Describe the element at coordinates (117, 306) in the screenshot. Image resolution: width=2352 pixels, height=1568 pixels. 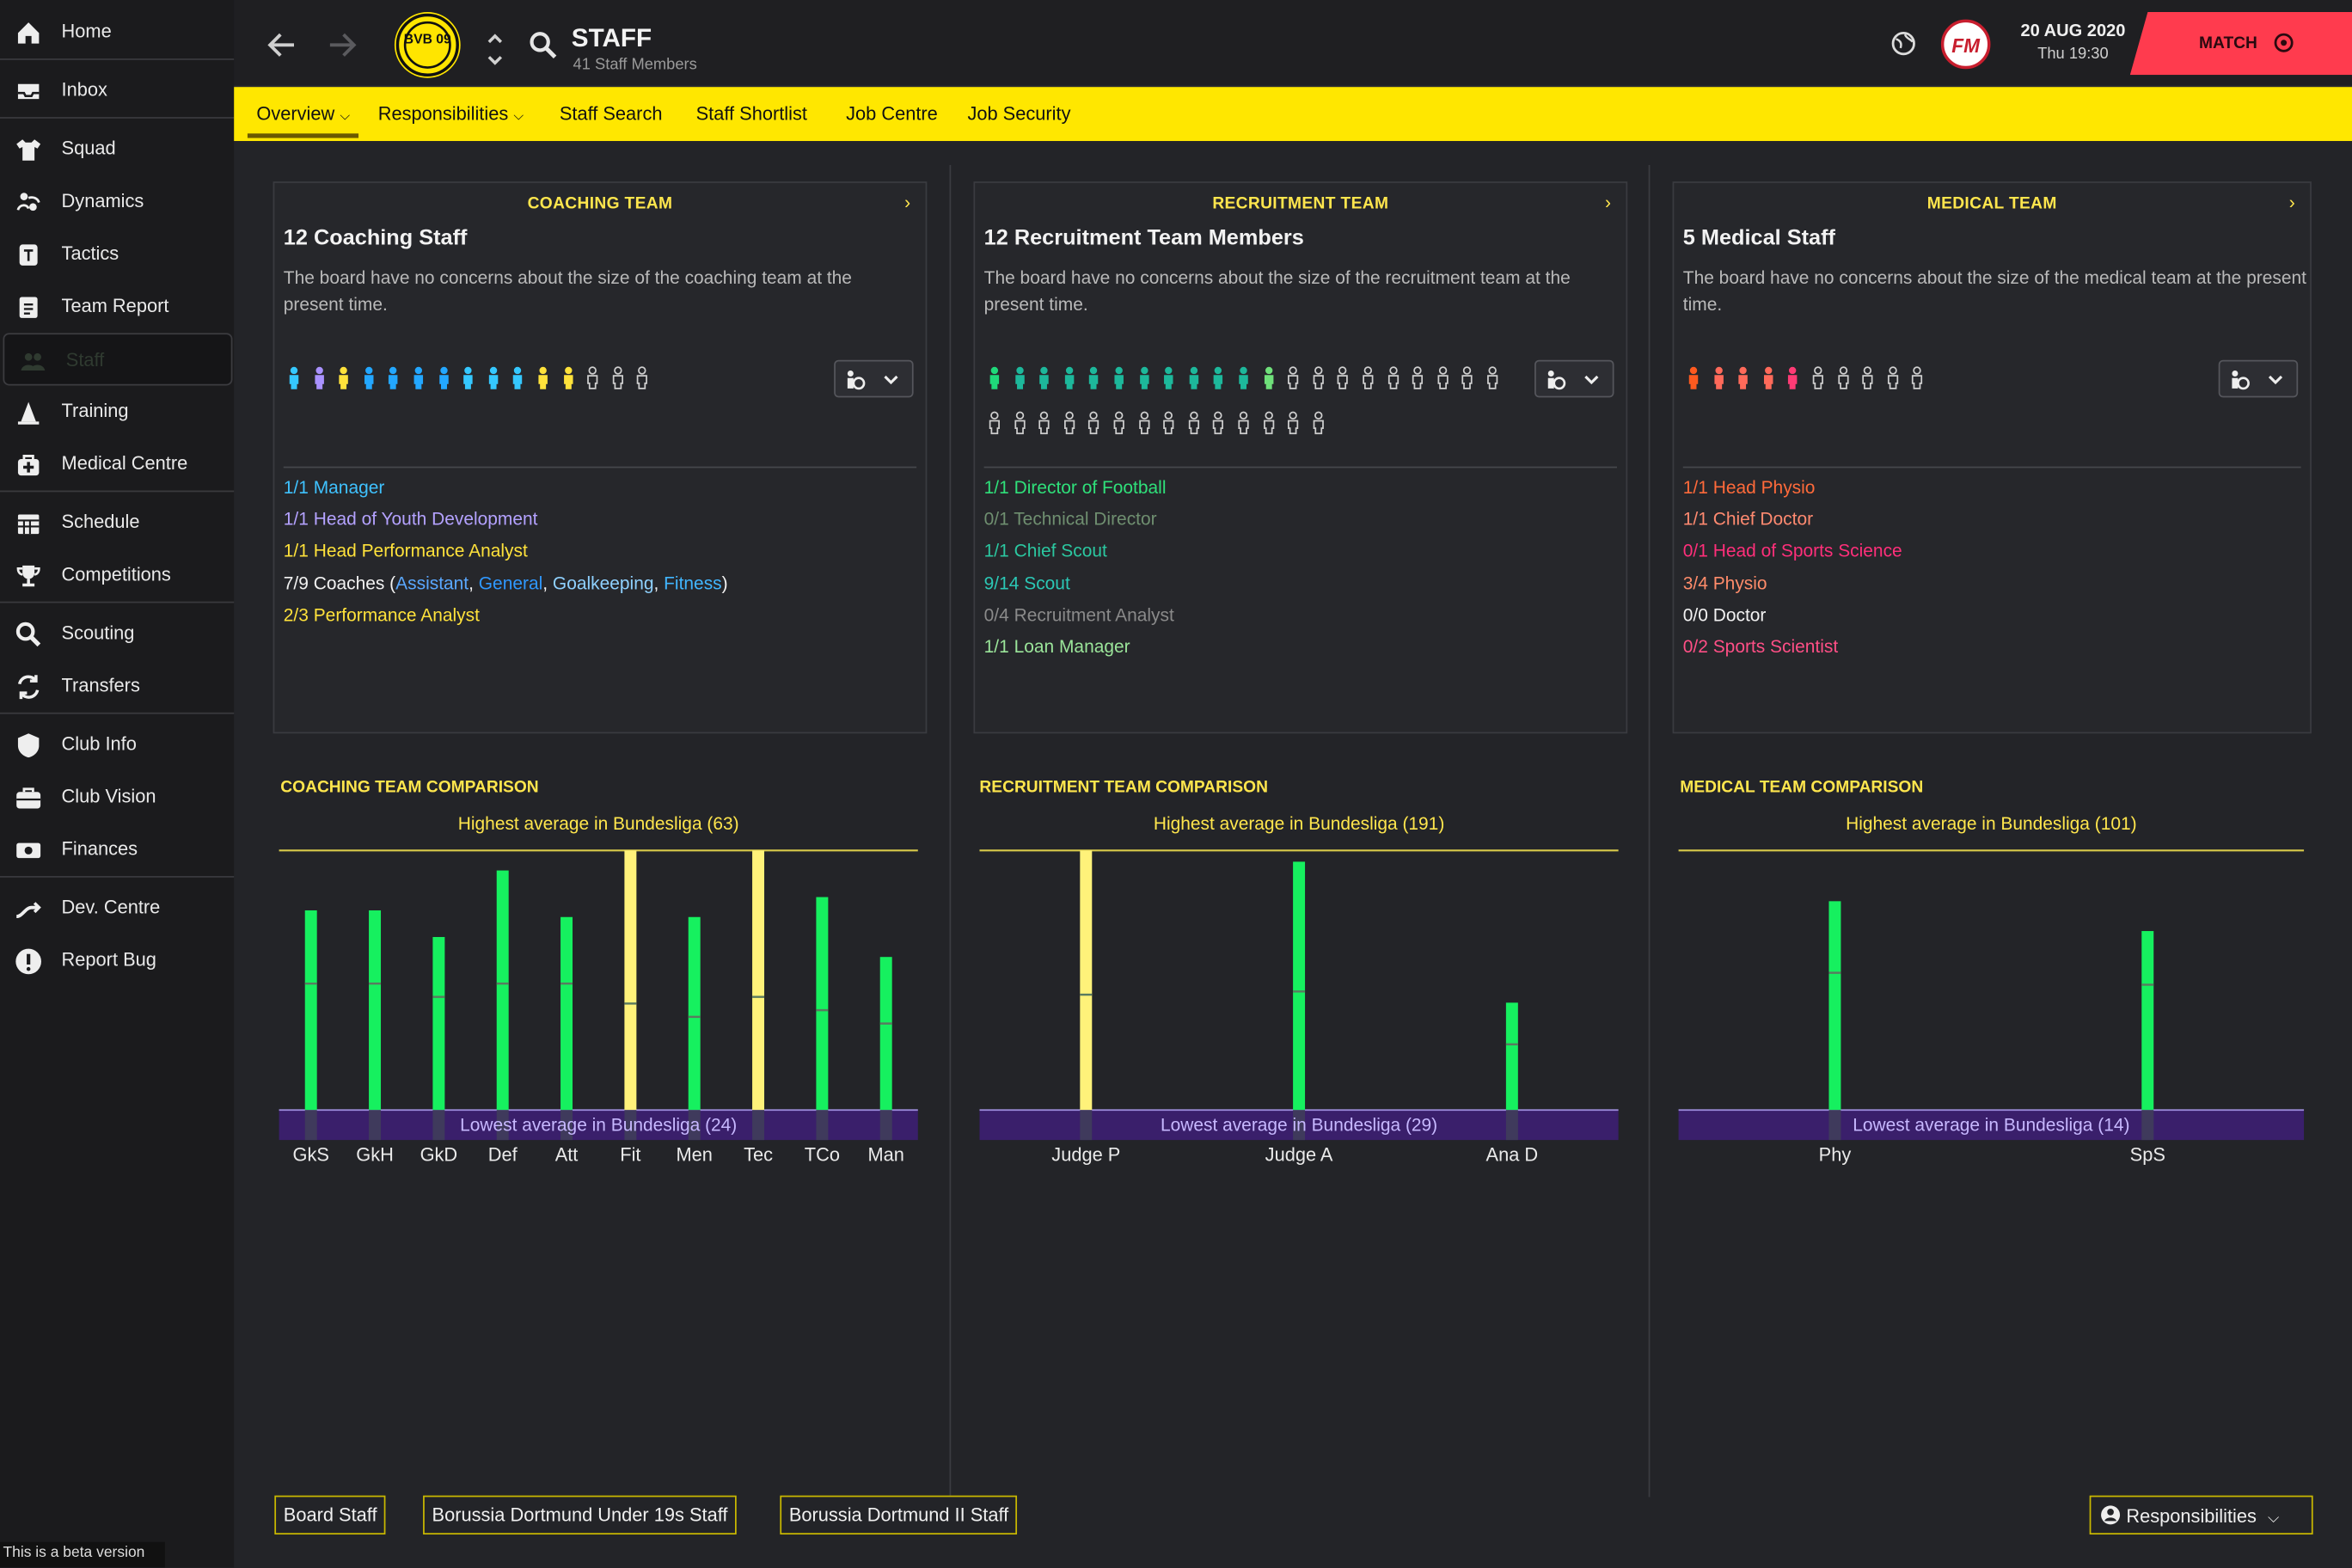
I see `sidebar-item-team-report: Team Report` at that location.